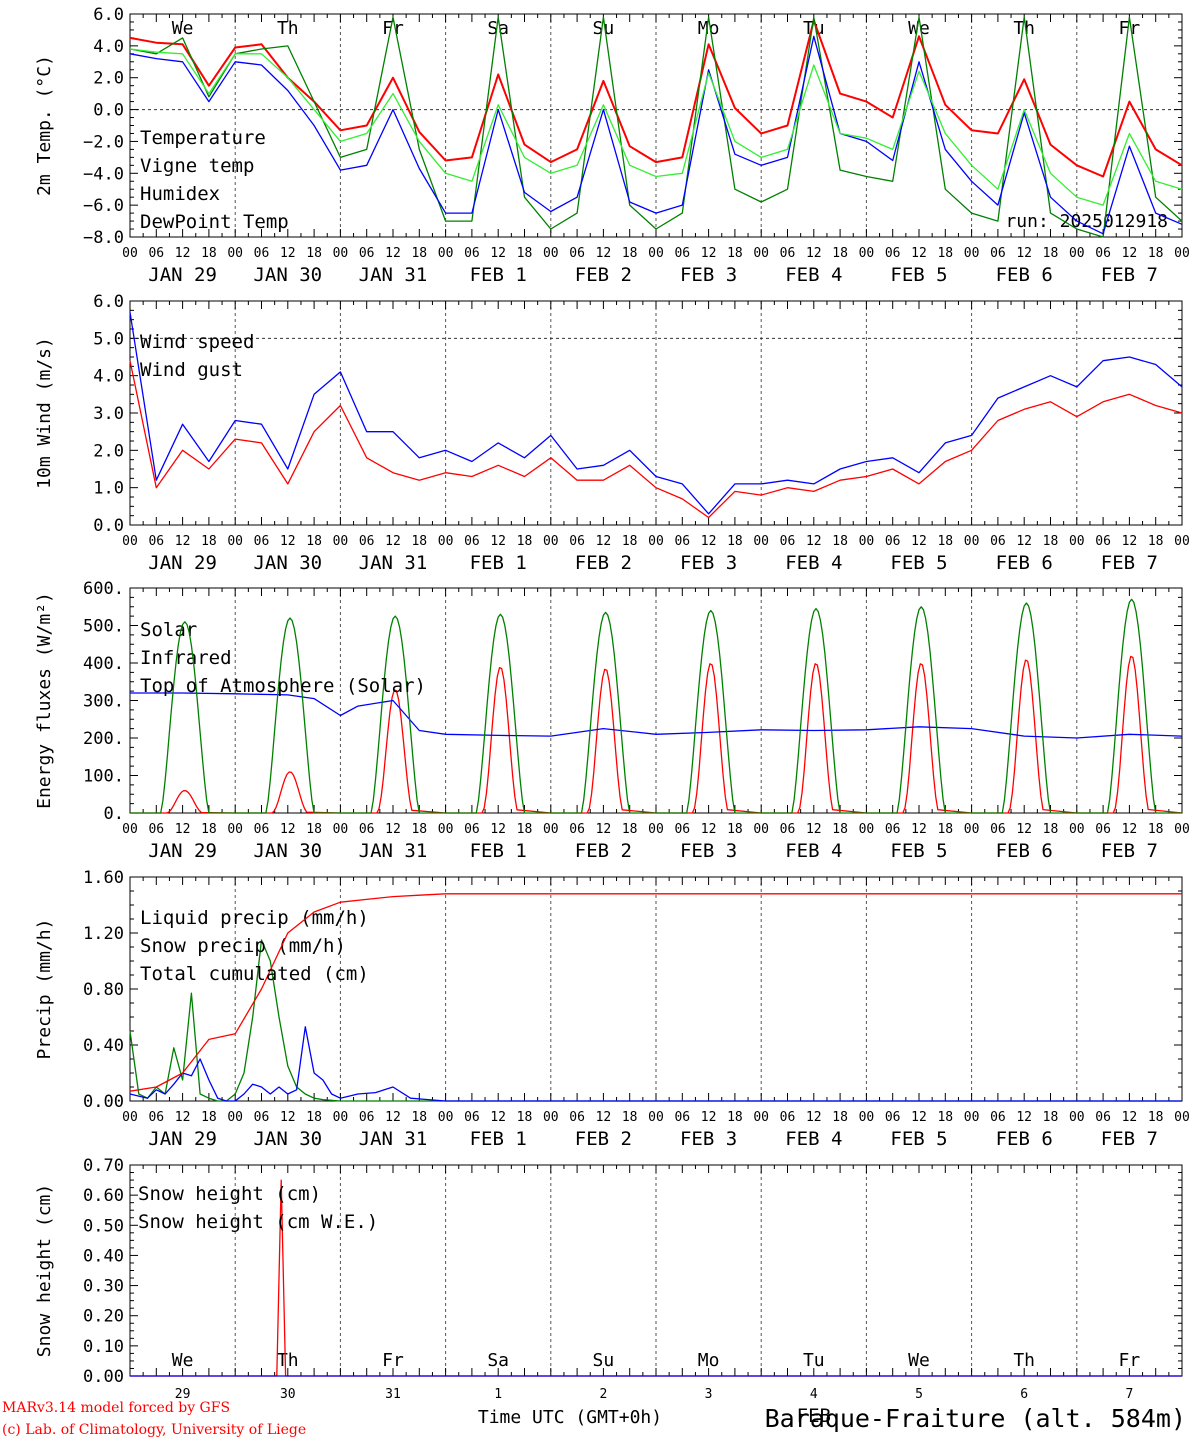 Image resolution: width=1194 pixels, height=1440 pixels. Describe the element at coordinates (498, 28) in the screenshot. I see `weekday-label: Sa` at that location.